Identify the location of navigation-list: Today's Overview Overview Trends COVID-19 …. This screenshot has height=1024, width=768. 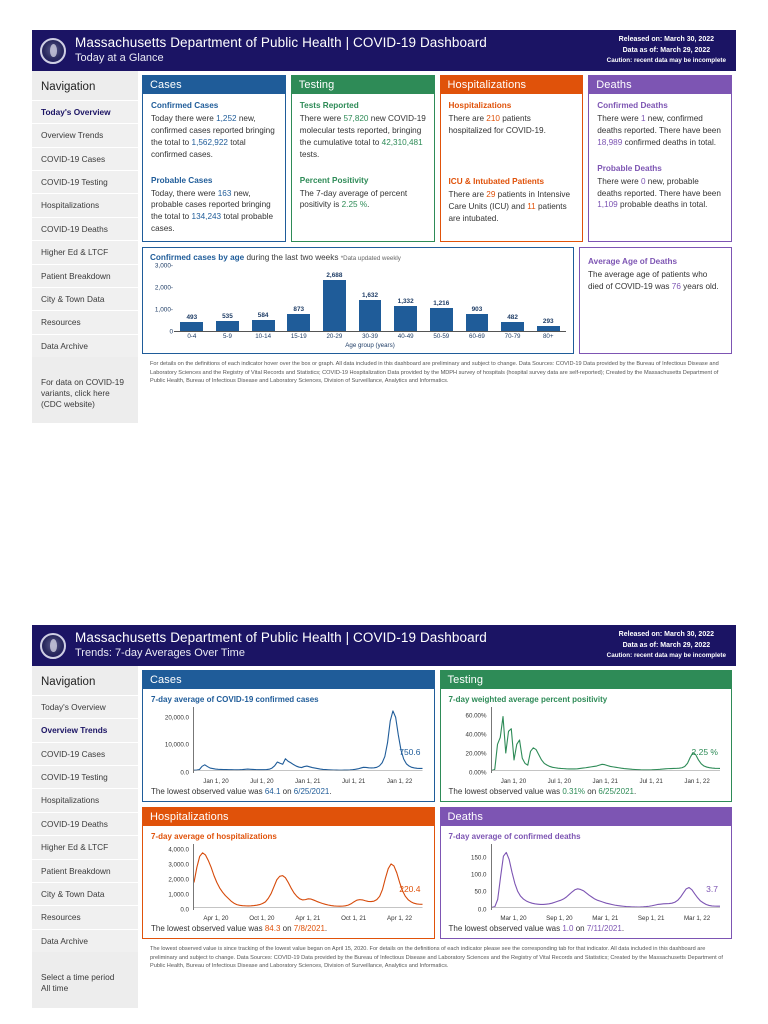
(85, 823).